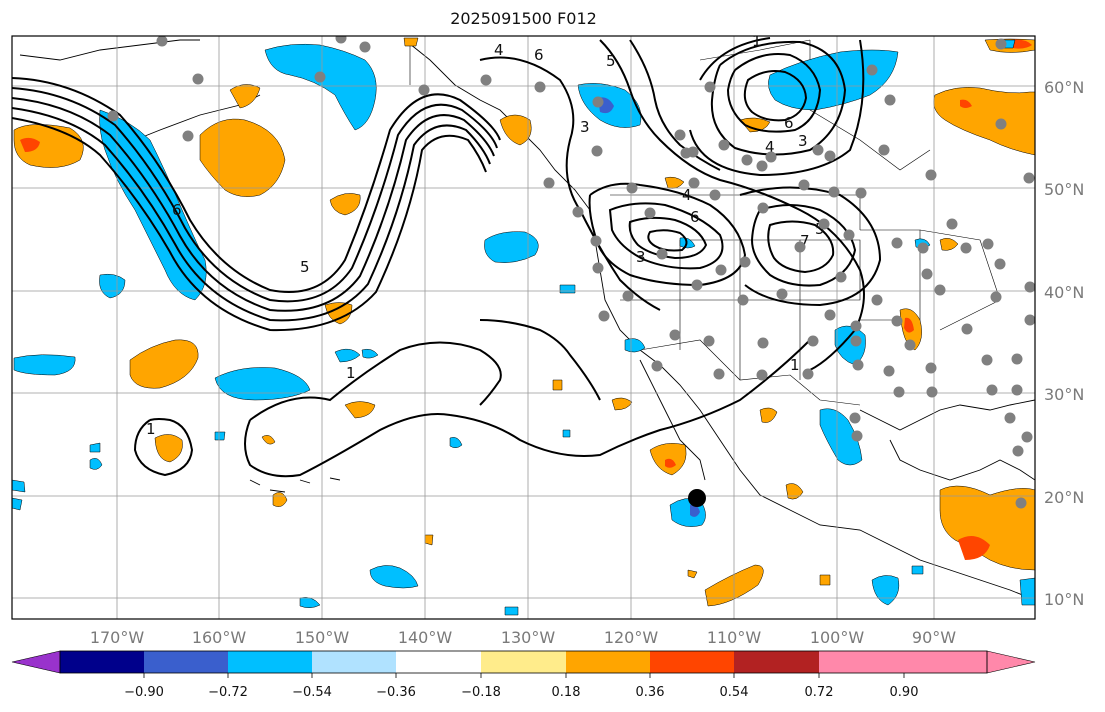 The image size is (1105, 712). I want to click on colorbar-tick-label: 0.18, so click(566, 692).